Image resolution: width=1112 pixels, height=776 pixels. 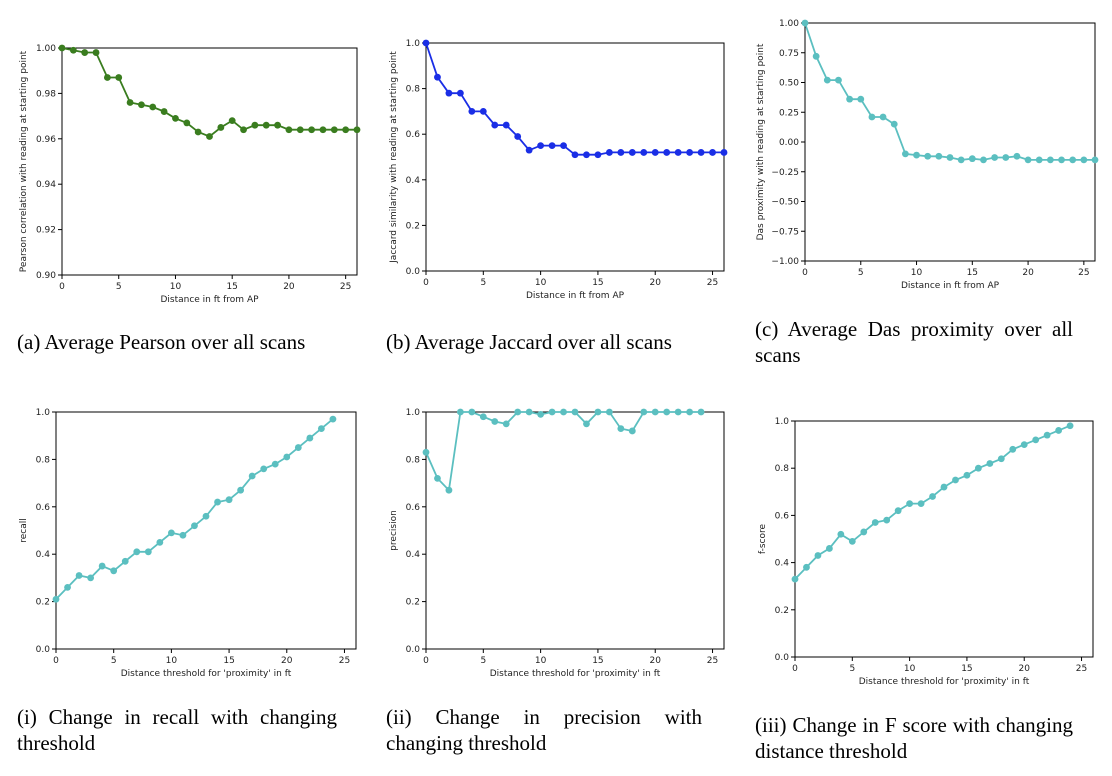 What do you see at coordinates (209, 300) in the screenshot?
I see `x-axis-label: Distance in ft from AP` at bounding box center [209, 300].